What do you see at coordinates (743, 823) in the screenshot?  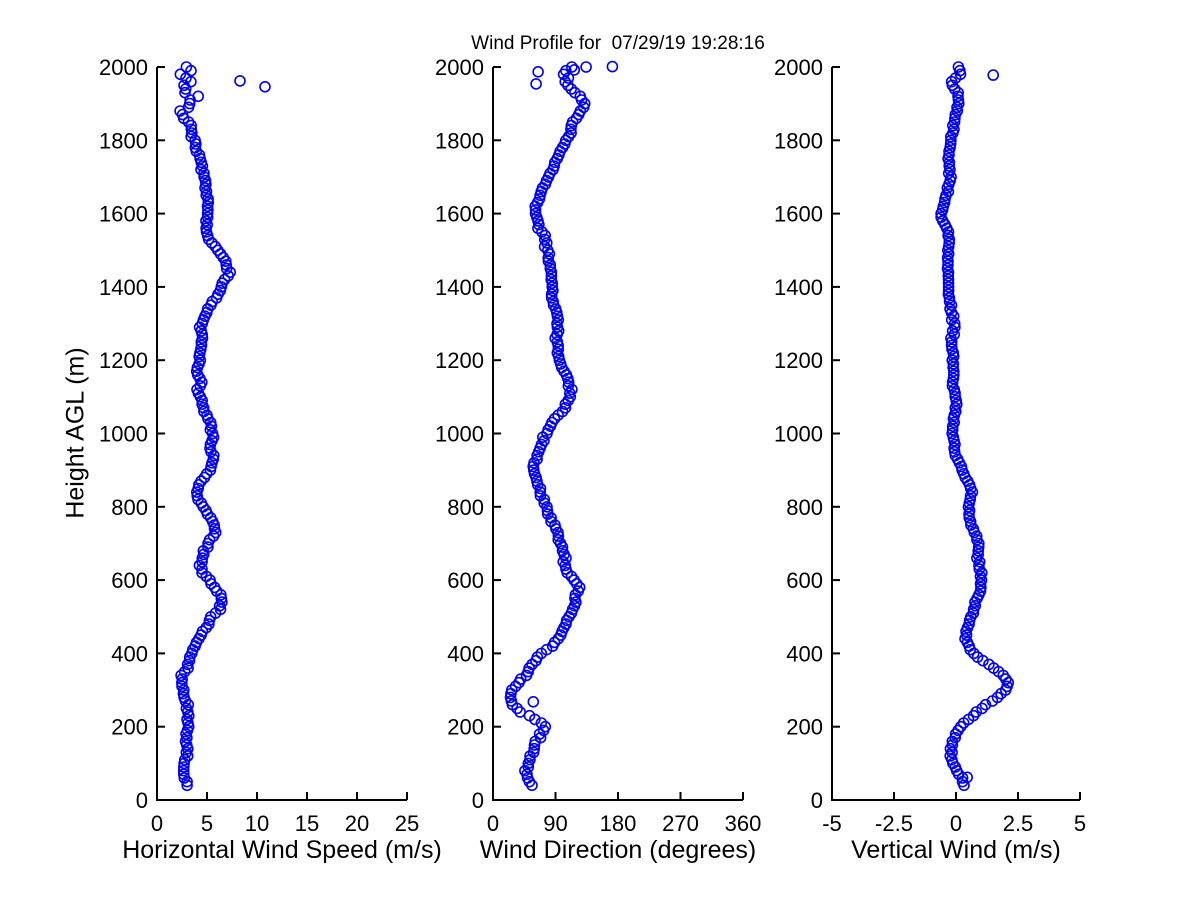 I see `x-tick-label: 360` at bounding box center [743, 823].